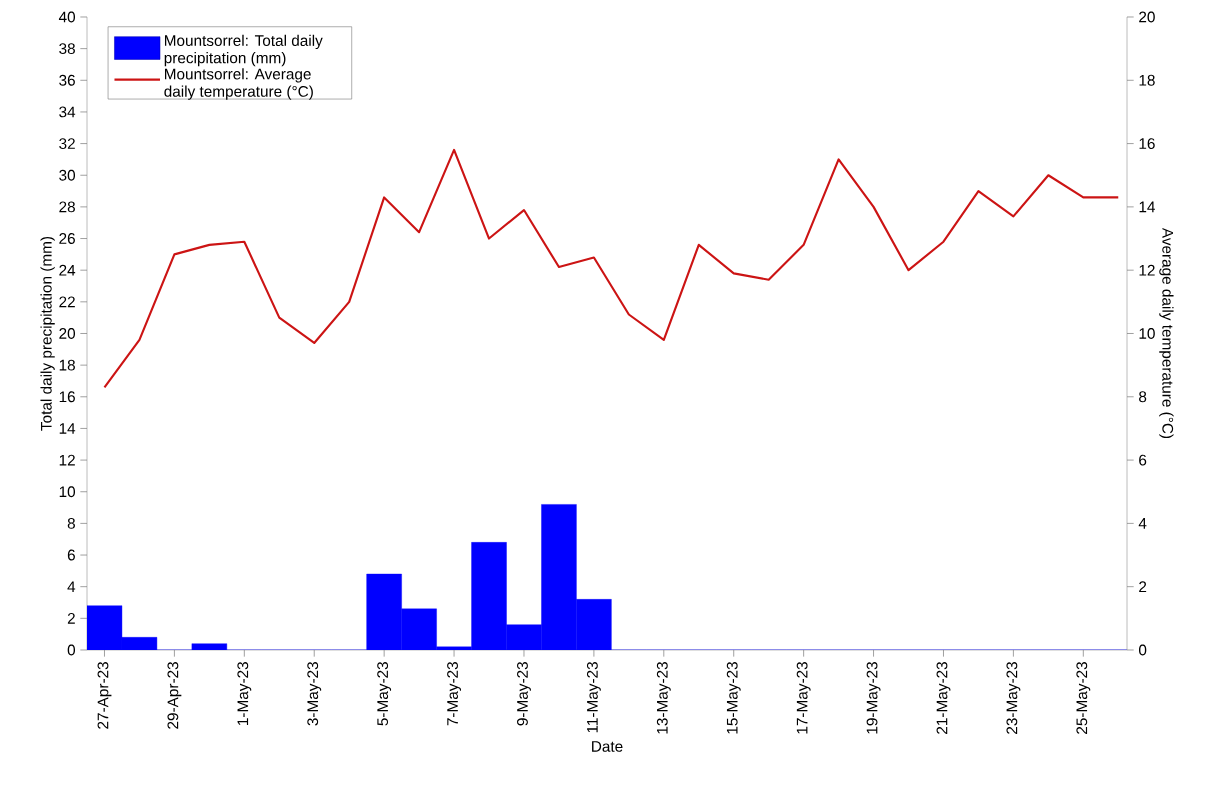  What do you see at coordinates (244, 693) in the screenshot?
I see `x-tick-label: 1-May-23` at bounding box center [244, 693].